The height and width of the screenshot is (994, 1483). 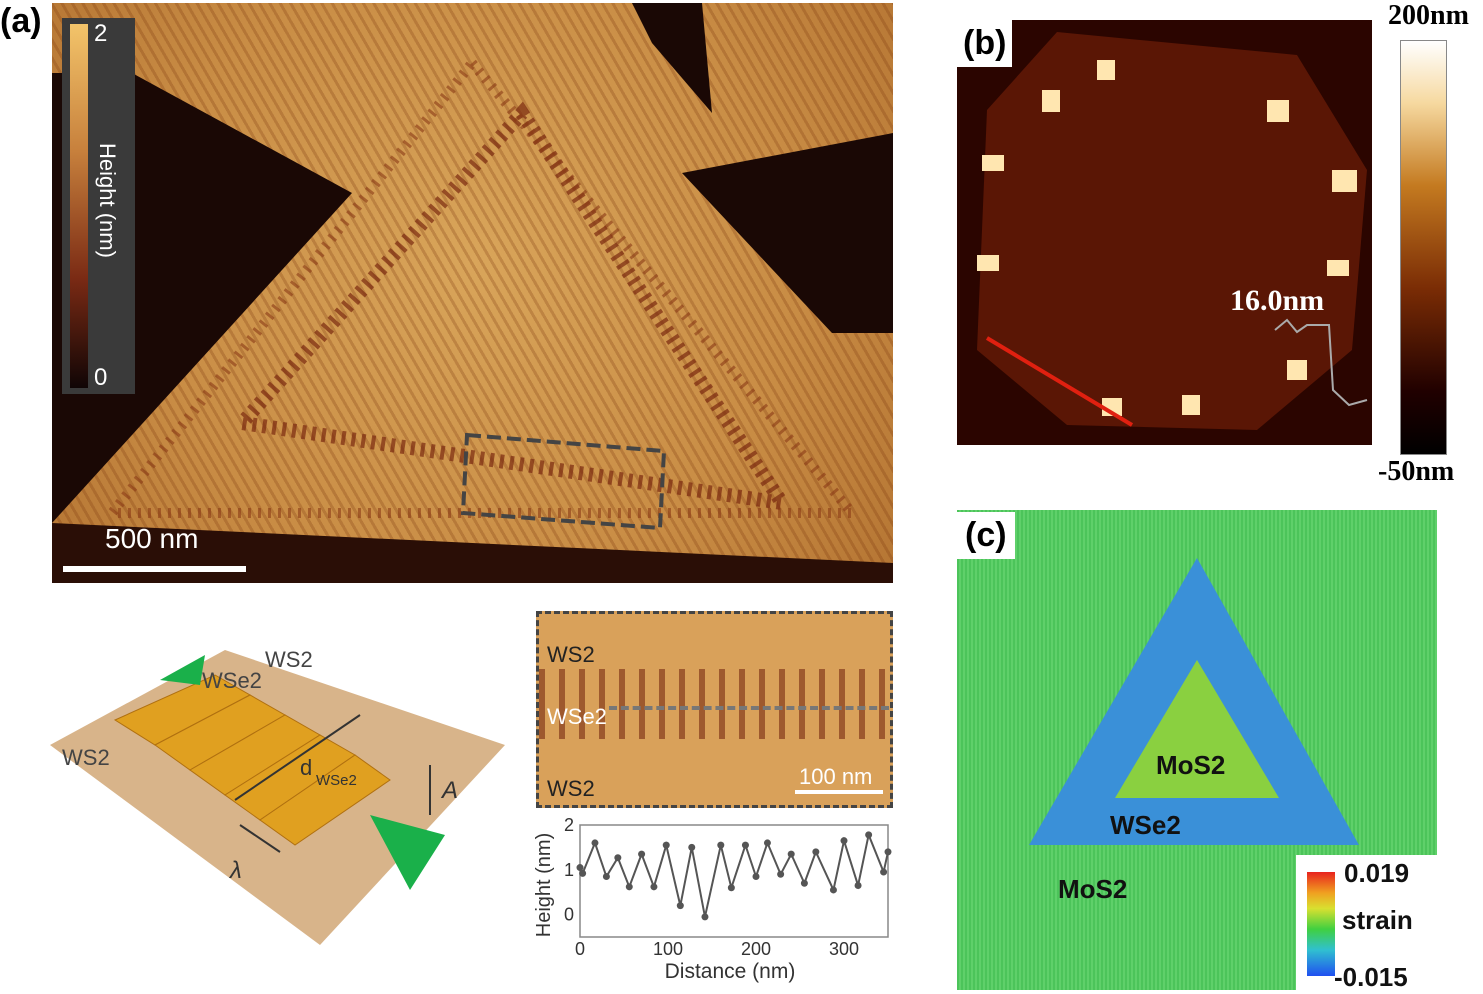 I want to click on colorbar-c-max: 0.019, so click(x=1377, y=873).